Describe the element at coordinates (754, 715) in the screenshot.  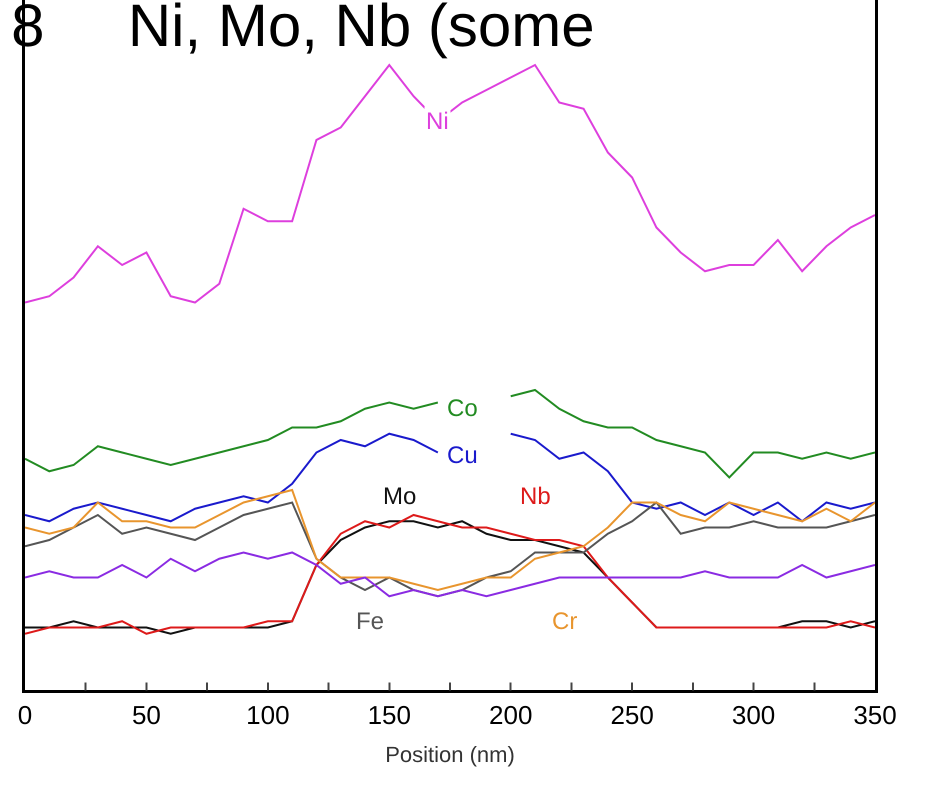
I see `x-tick-label: 300` at that location.